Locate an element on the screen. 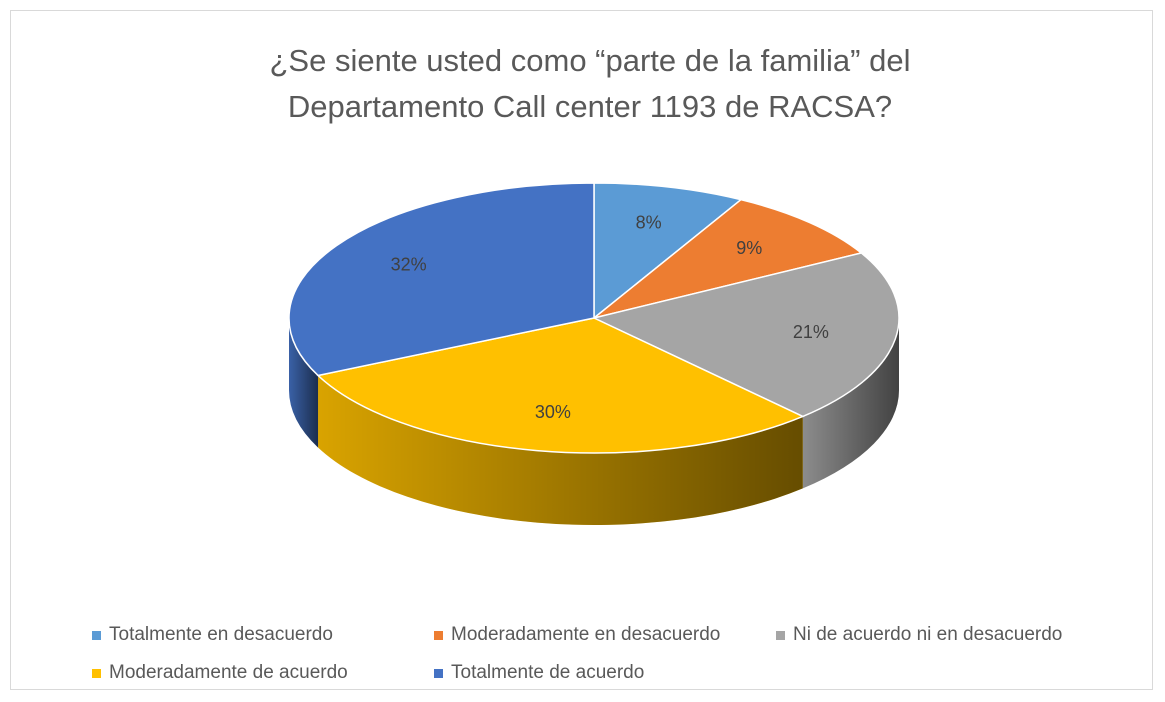 The image size is (1165, 702). data-label: 32% is located at coordinates (409, 265).